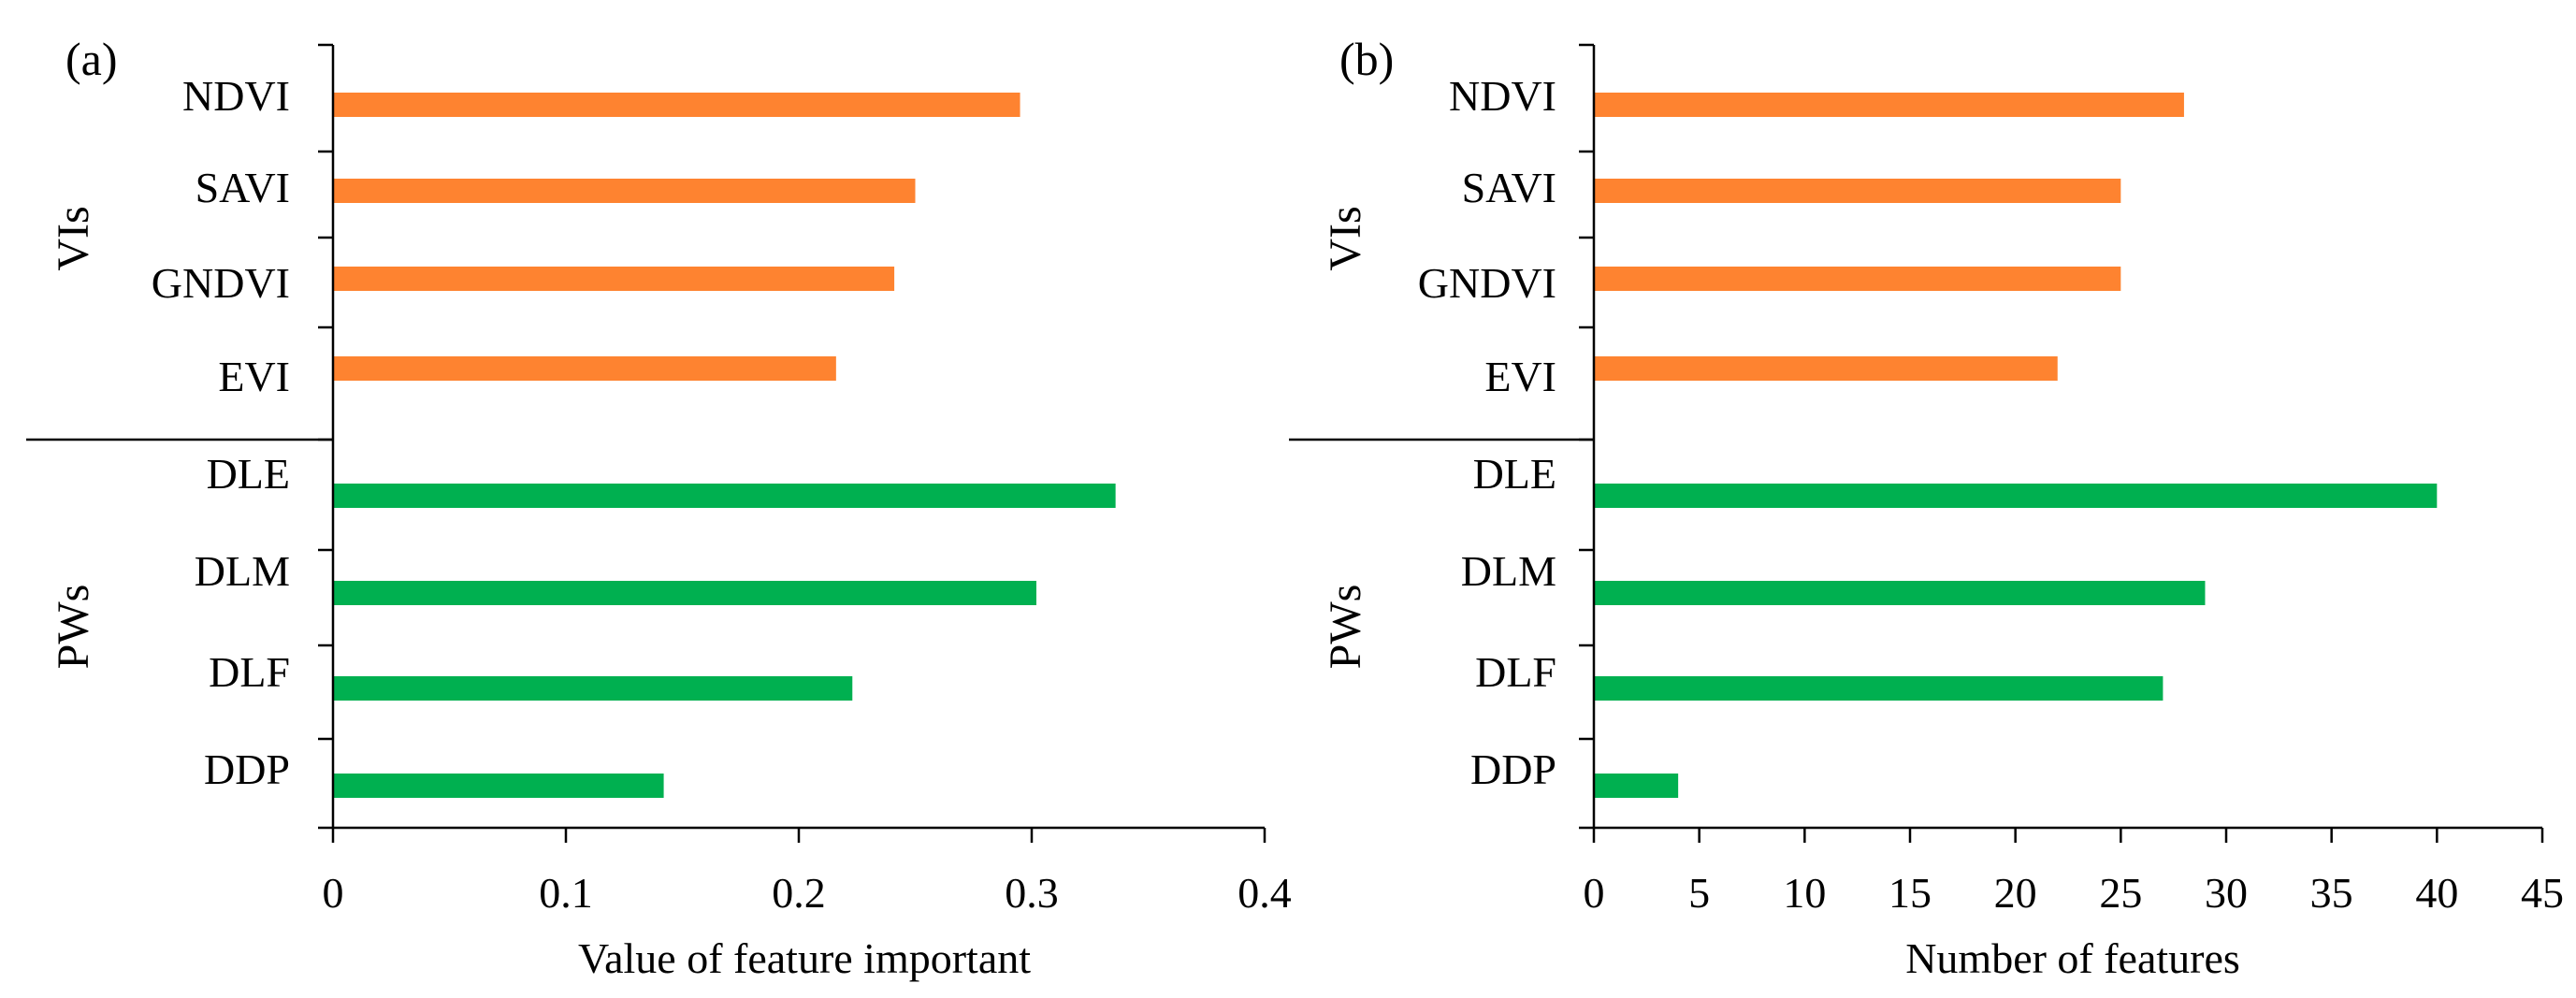  Describe the element at coordinates (1826, 368) in the screenshot. I see `panel-b-bar-evi` at that location.